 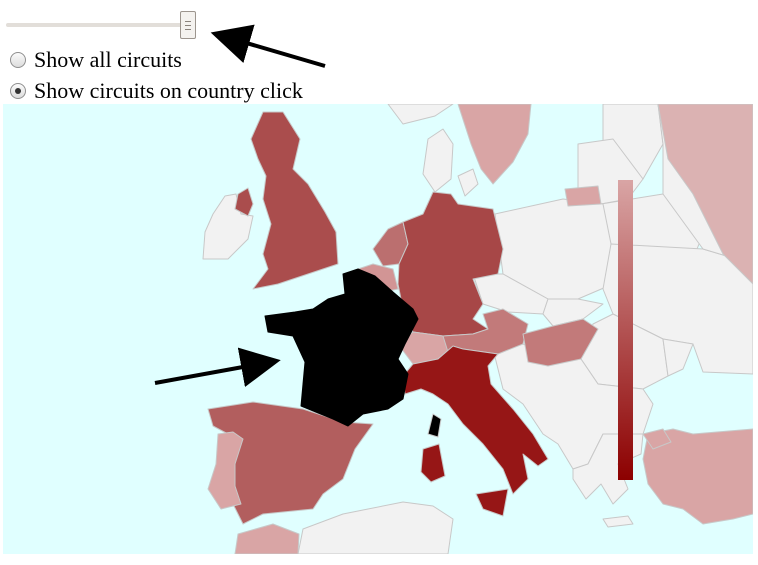 I want to click on country-turkey, so click(x=697, y=476).